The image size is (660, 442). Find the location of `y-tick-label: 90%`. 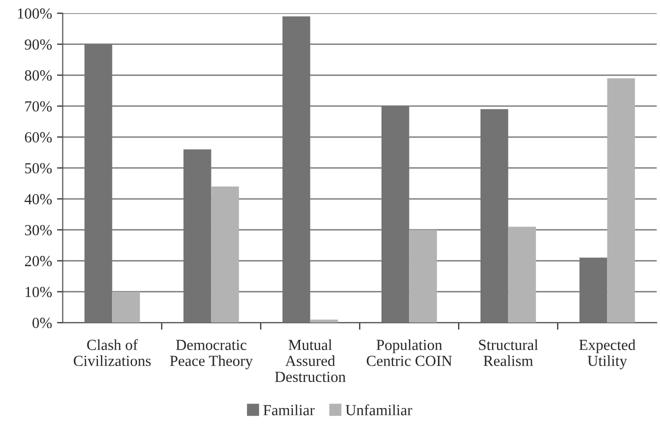

y-tick-label: 90% is located at coordinates (38, 44).